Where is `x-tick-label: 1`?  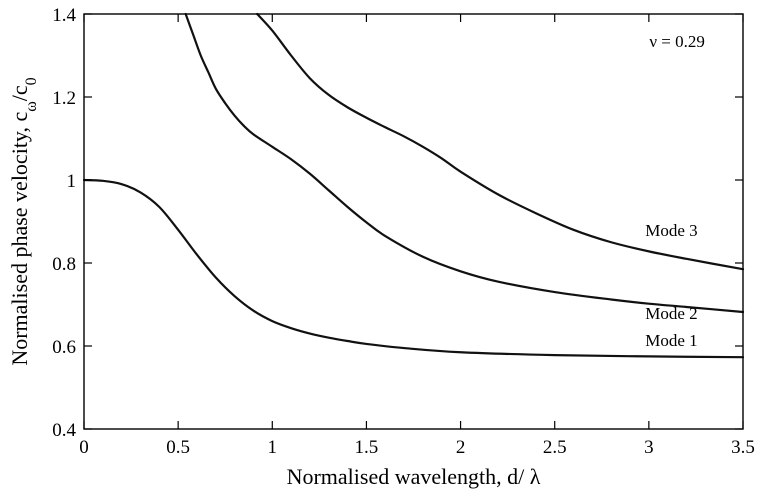 x-tick-label: 1 is located at coordinates (273, 447).